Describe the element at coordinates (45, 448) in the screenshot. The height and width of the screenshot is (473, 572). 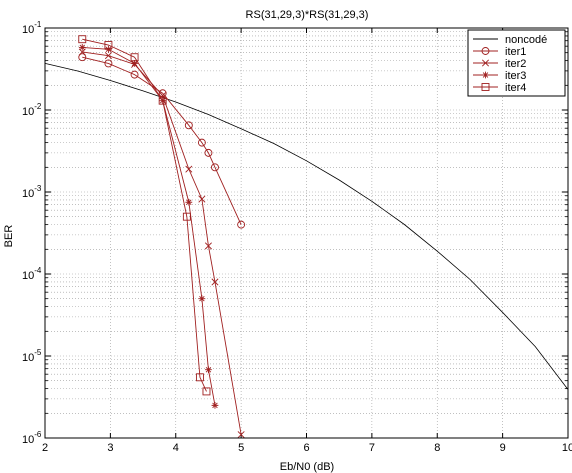
I see `x-tick-label: 2` at that location.